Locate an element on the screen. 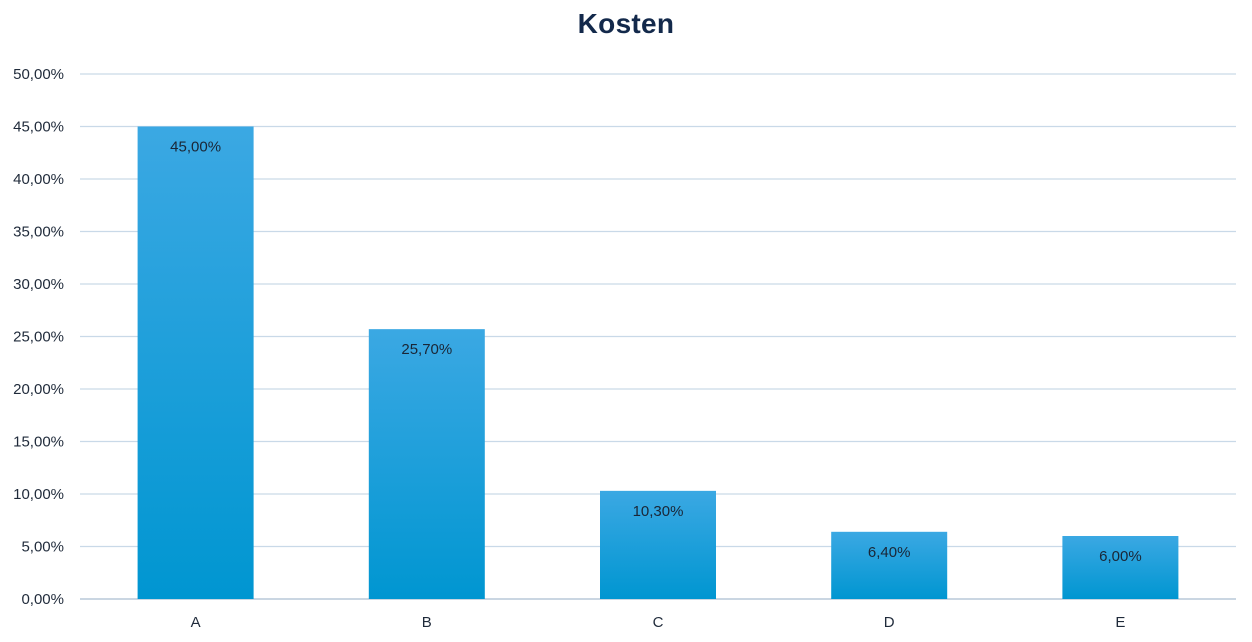  chart-title: Kosten is located at coordinates (626, 23).